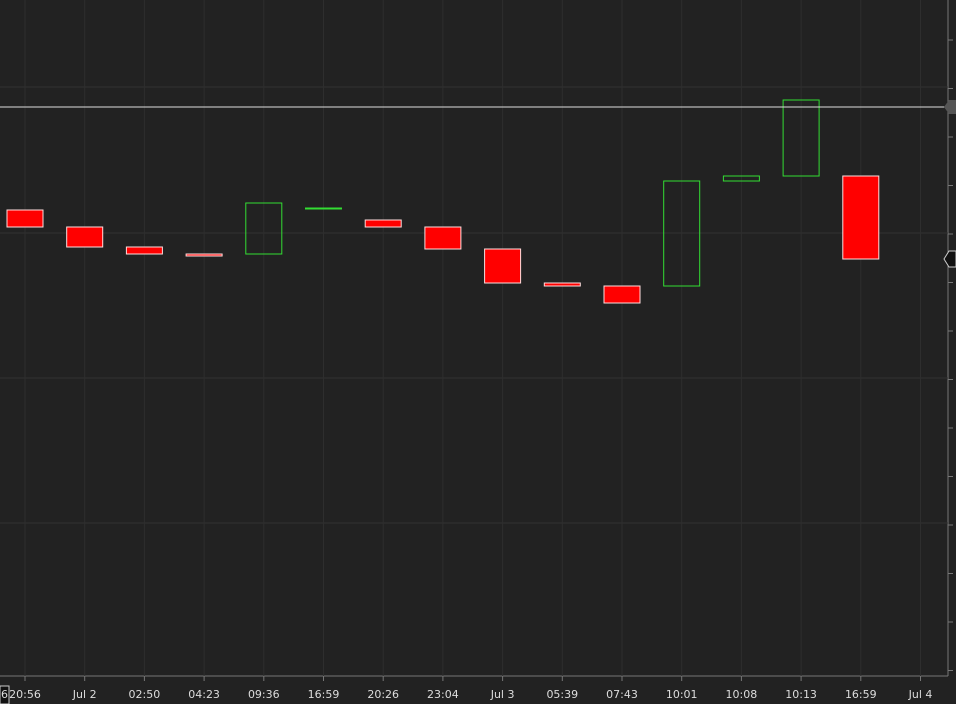 The height and width of the screenshot is (704, 956). What do you see at coordinates (682, 694) in the screenshot?
I see `x-tick-label: 10:01` at bounding box center [682, 694].